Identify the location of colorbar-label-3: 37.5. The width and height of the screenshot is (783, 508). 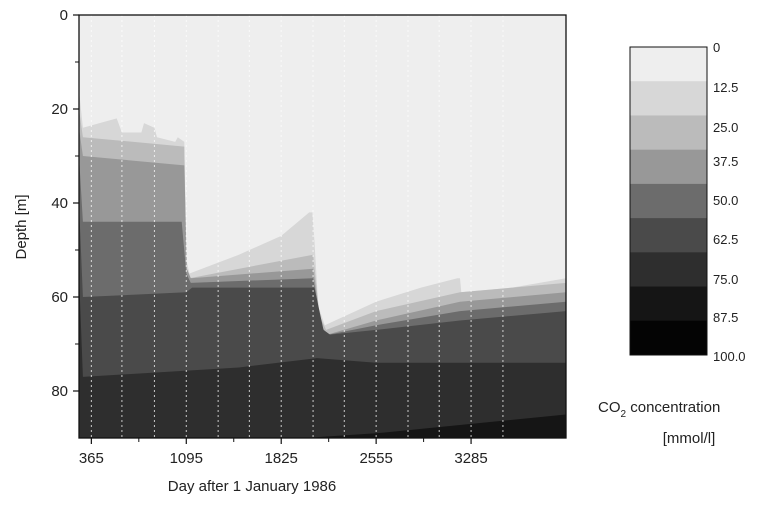
(725, 161).